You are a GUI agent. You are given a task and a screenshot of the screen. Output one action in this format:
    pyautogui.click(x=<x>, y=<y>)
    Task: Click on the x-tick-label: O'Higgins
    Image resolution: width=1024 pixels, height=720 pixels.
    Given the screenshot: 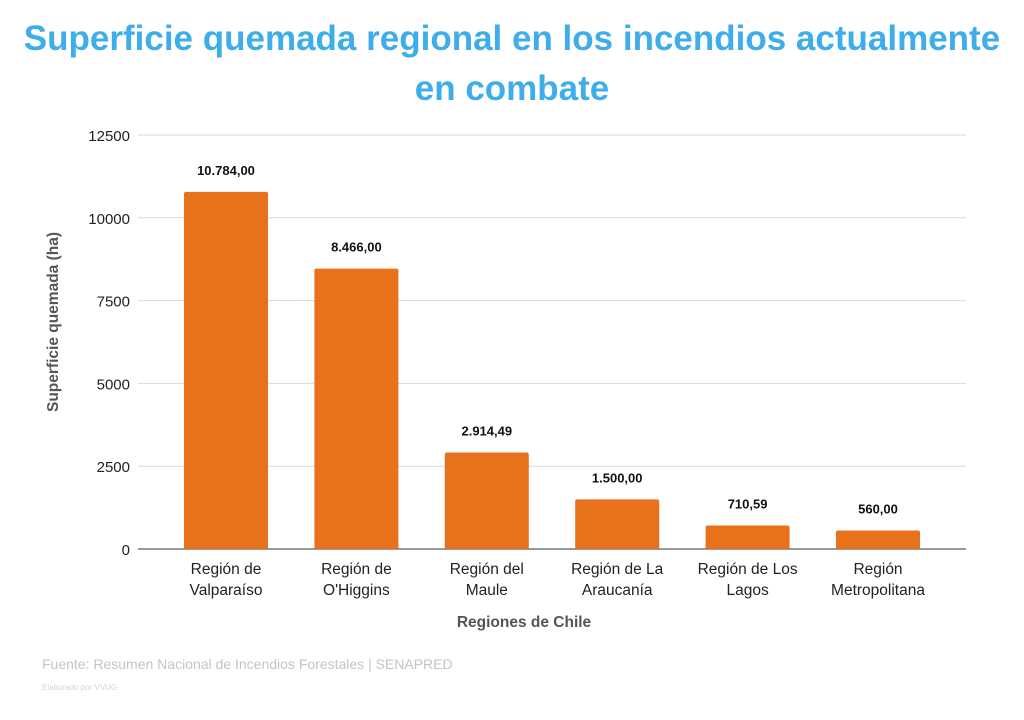 What is the action you would take?
    pyautogui.click(x=356, y=590)
    